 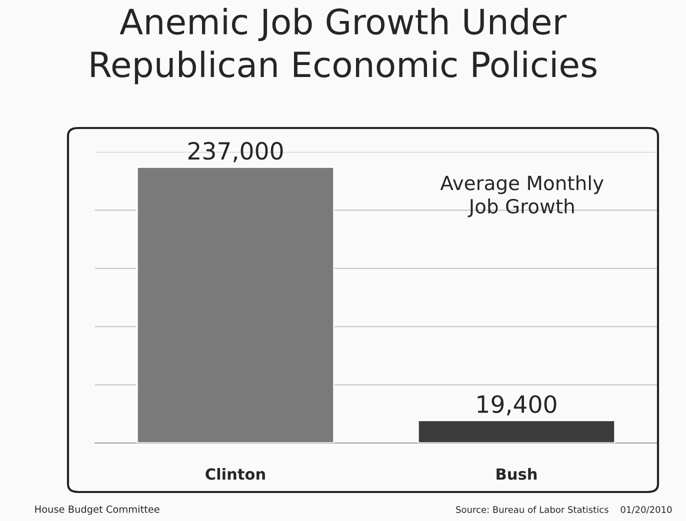 I want to click on source-note: Source: Bureau of Labor Statistics 01/20/2010, so click(x=564, y=510).